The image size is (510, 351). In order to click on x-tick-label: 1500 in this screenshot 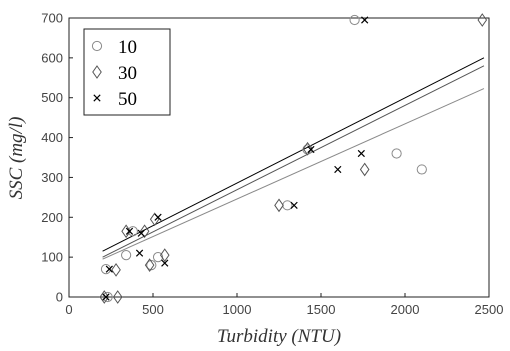, I will do `click(321, 309)`.